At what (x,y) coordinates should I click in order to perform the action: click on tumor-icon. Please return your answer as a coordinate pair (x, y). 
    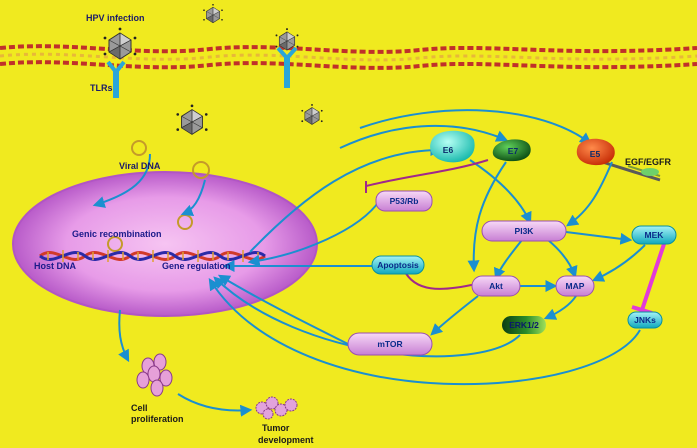
    Looking at the image, I should click on (276, 408).